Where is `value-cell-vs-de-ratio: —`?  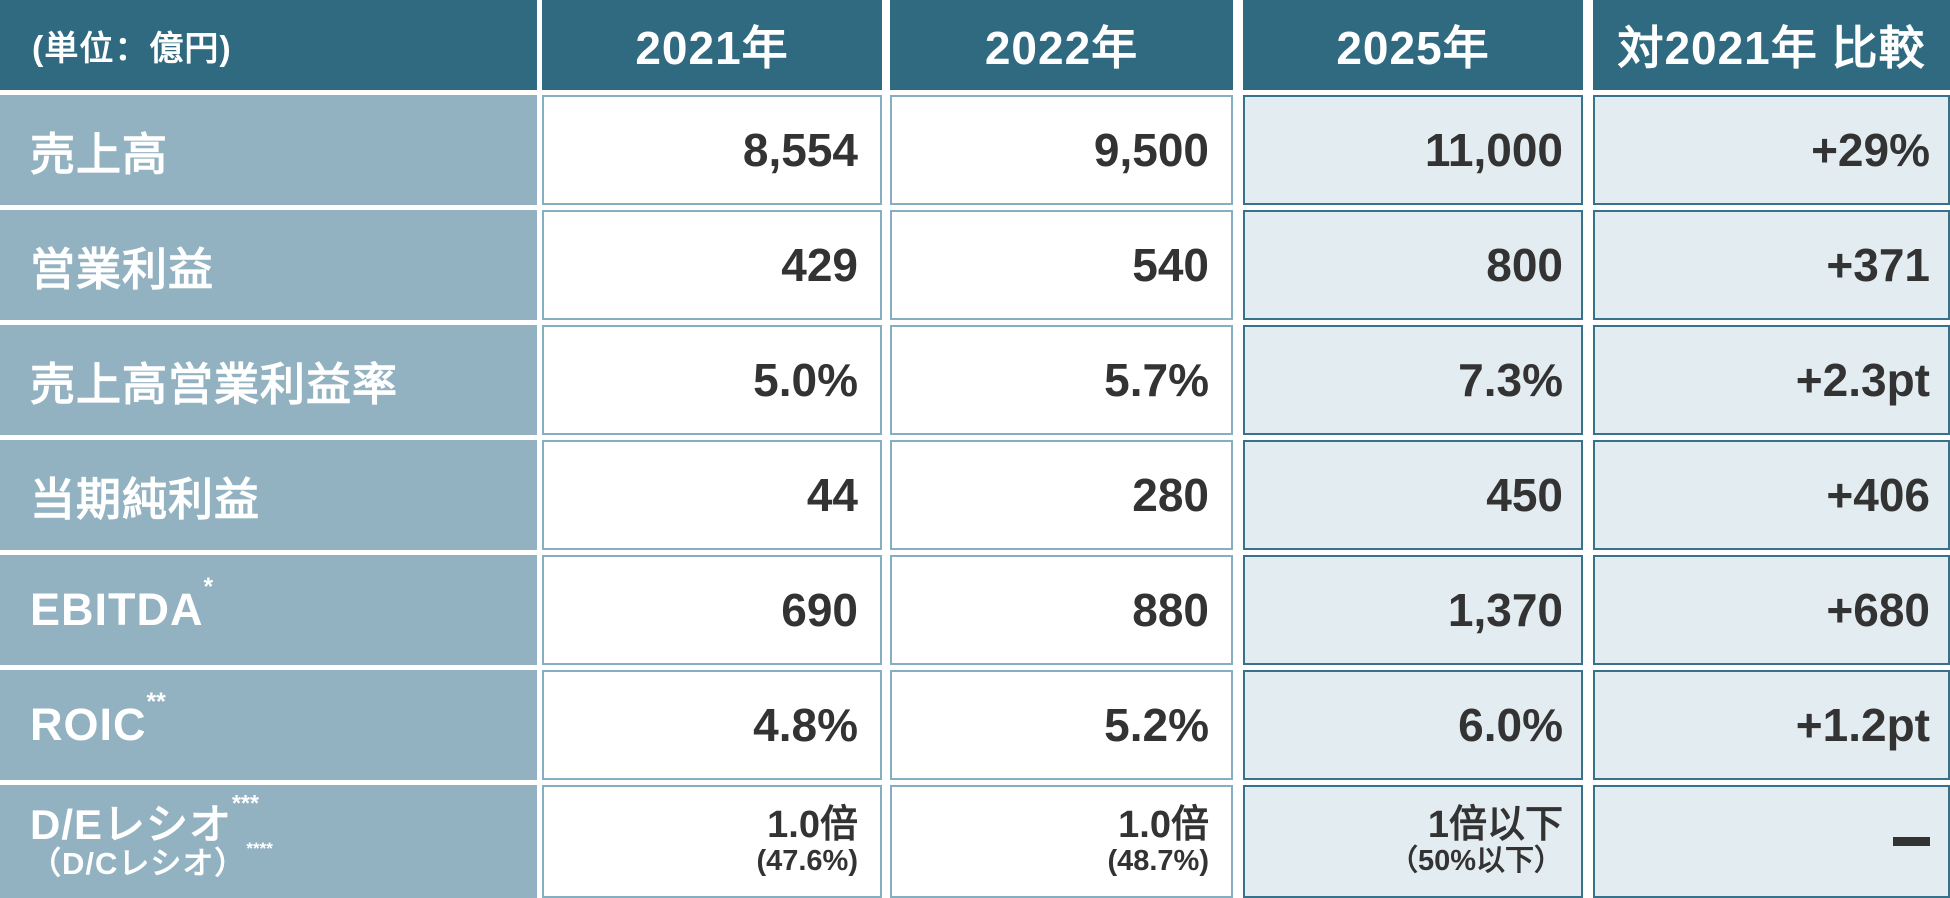
value-cell-vs-de-ratio: — is located at coordinates (1771, 841).